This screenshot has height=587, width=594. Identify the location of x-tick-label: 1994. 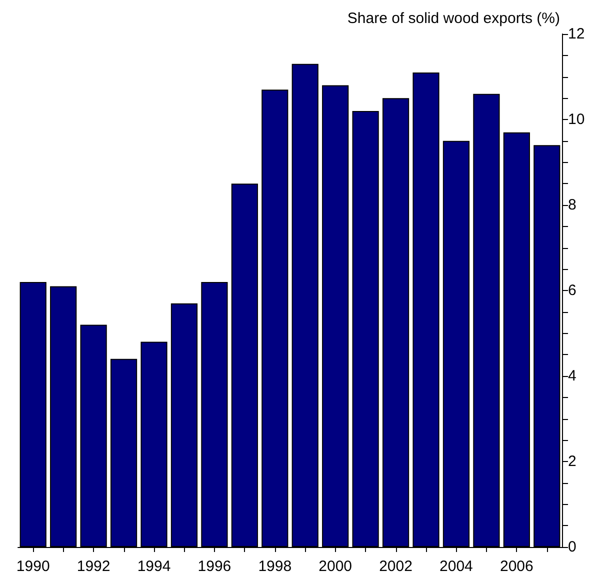
(154, 566).